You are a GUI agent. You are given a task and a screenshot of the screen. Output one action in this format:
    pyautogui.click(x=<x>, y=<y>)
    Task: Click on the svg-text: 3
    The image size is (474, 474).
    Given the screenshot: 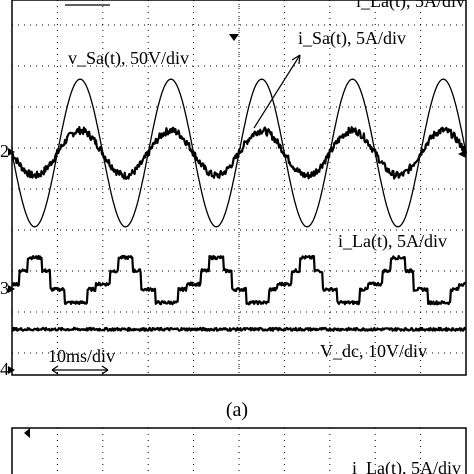 What is the action you would take?
    pyautogui.click(x=4, y=288)
    